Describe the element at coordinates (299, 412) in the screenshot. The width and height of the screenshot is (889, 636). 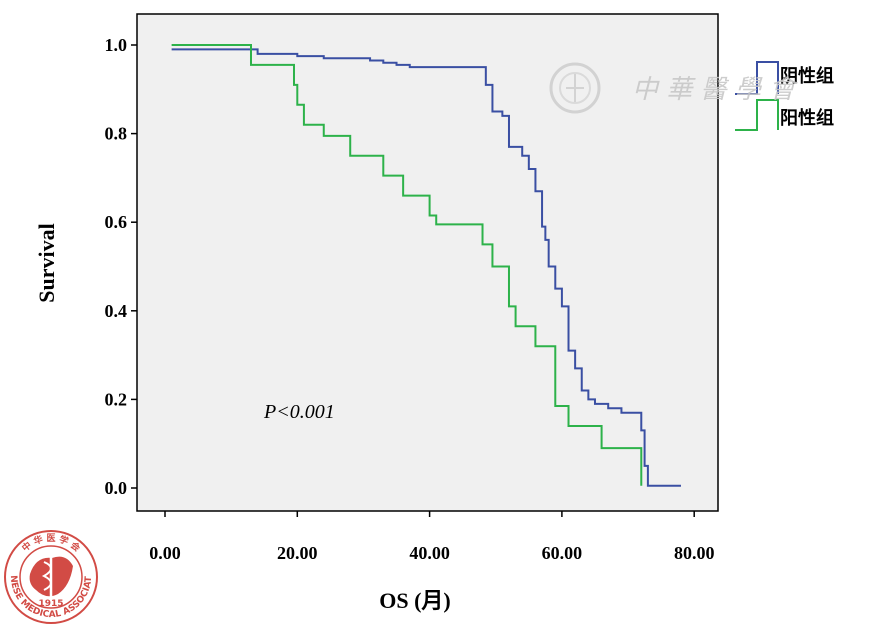
I see `p-value-annotation: P<0.001` at that location.